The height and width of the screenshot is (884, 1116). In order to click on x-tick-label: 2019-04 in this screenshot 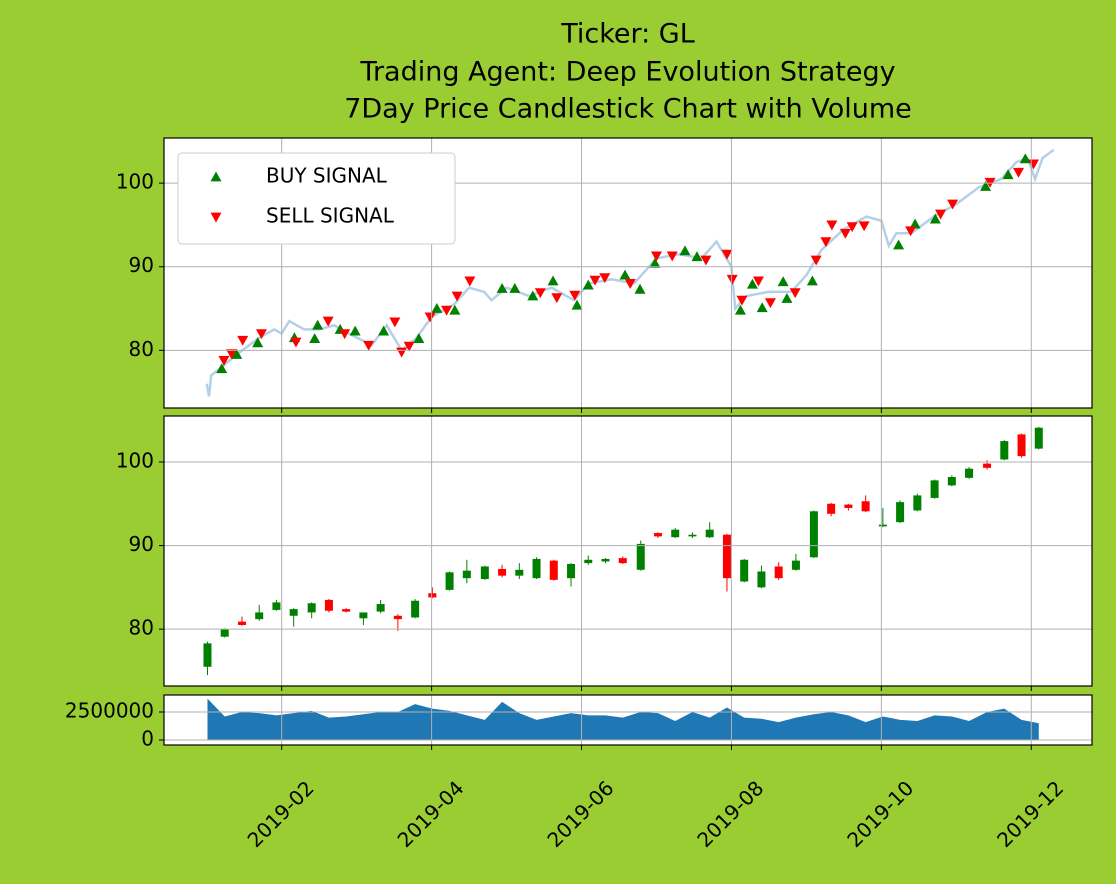, I will do `click(431, 814)`.